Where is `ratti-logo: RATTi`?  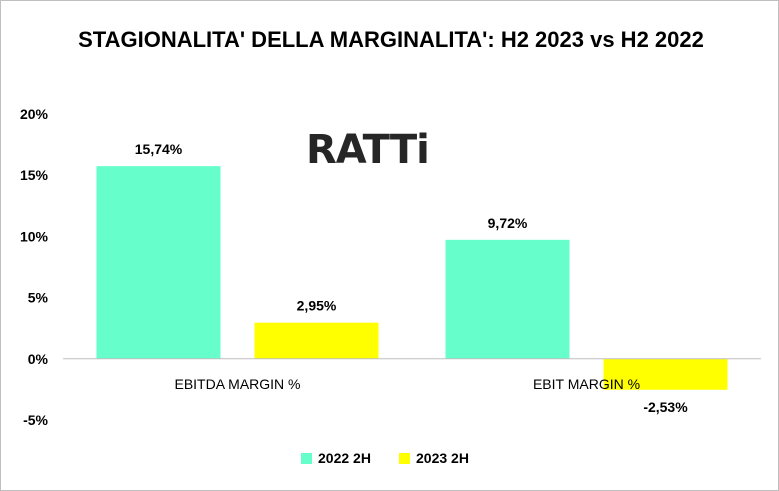 ratti-logo: RATTi is located at coordinates (368, 150).